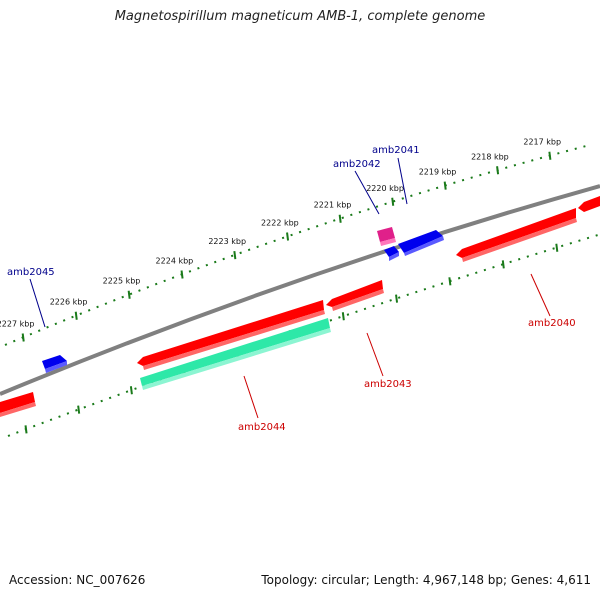  What do you see at coordinates (542, 142) in the screenshot?
I see `outer-ruler-tick-label: 2217 kbp` at bounding box center [542, 142].